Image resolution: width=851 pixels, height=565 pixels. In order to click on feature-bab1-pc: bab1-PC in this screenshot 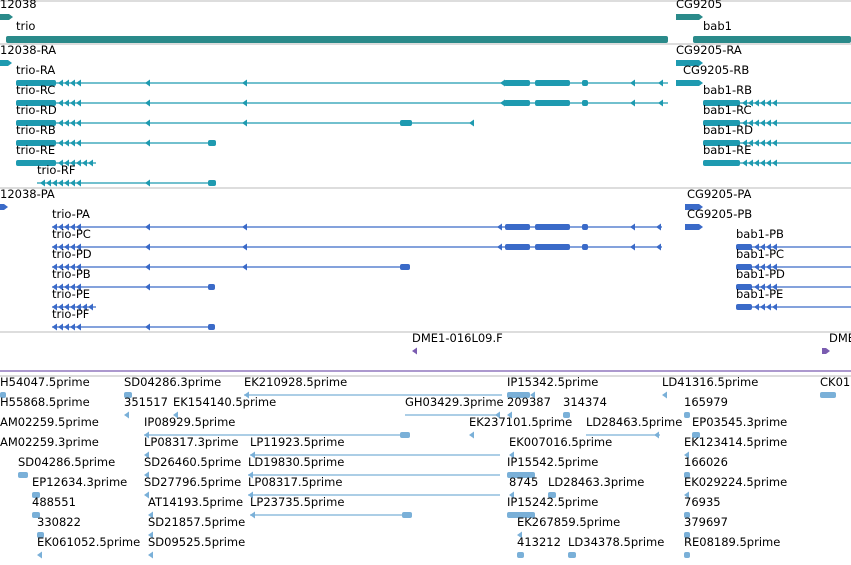, I will do `click(793, 259)`.